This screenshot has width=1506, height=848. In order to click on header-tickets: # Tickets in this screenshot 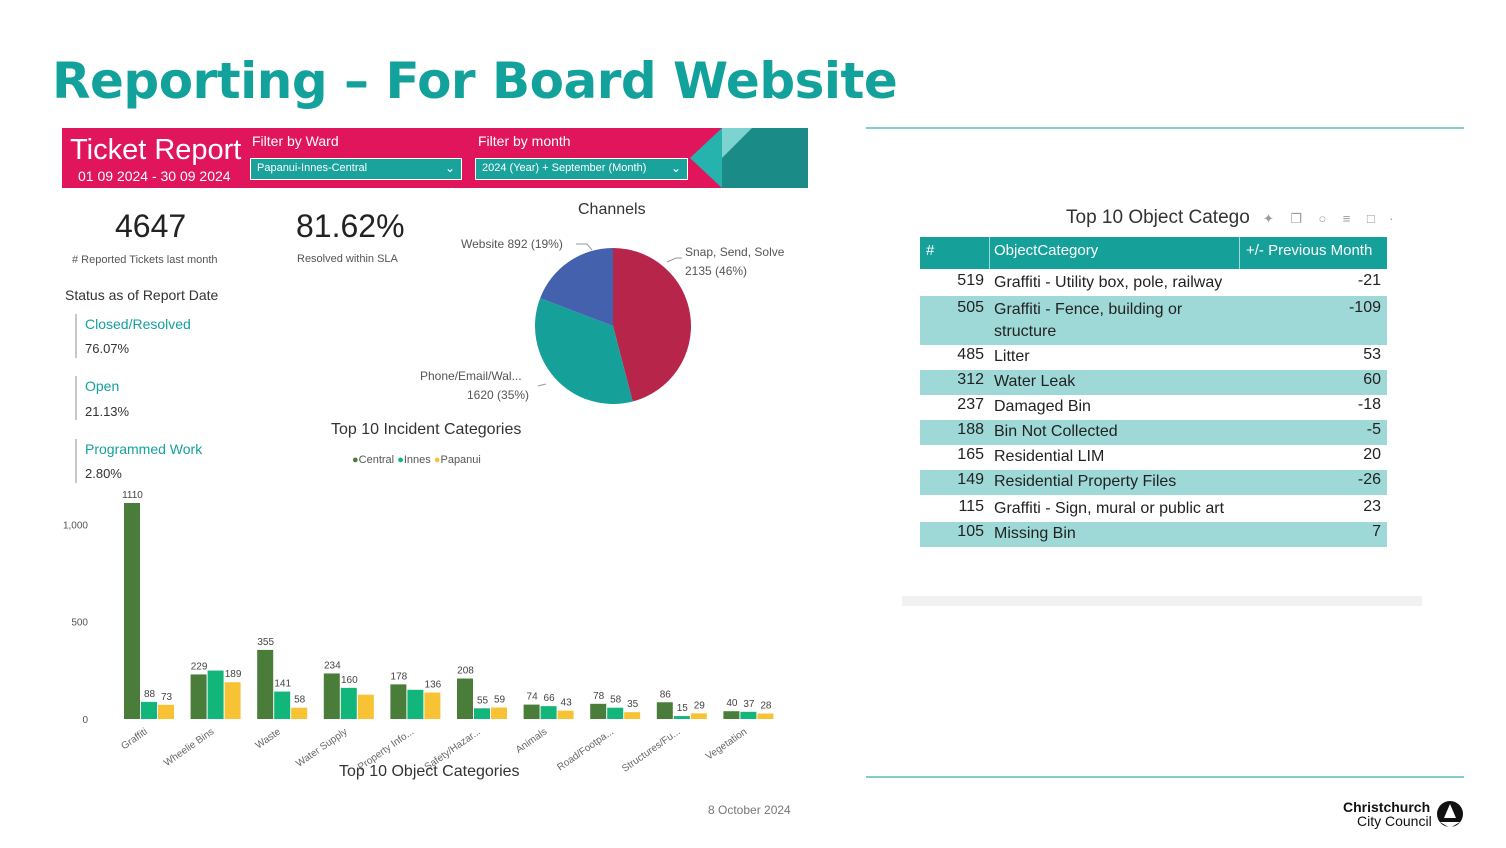, I will do `click(955, 262)`.